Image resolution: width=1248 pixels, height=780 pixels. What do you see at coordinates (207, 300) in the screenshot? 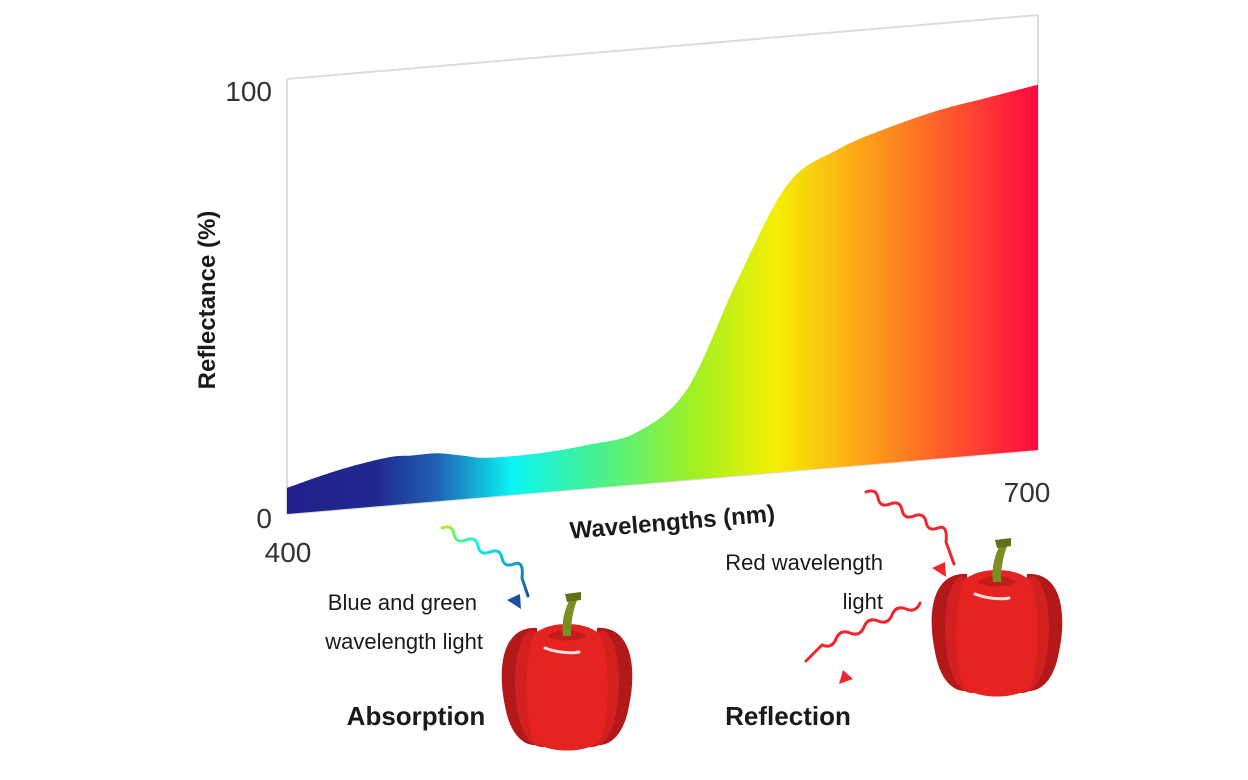
I see `y-axis-title: Reflectance (%)` at bounding box center [207, 300].